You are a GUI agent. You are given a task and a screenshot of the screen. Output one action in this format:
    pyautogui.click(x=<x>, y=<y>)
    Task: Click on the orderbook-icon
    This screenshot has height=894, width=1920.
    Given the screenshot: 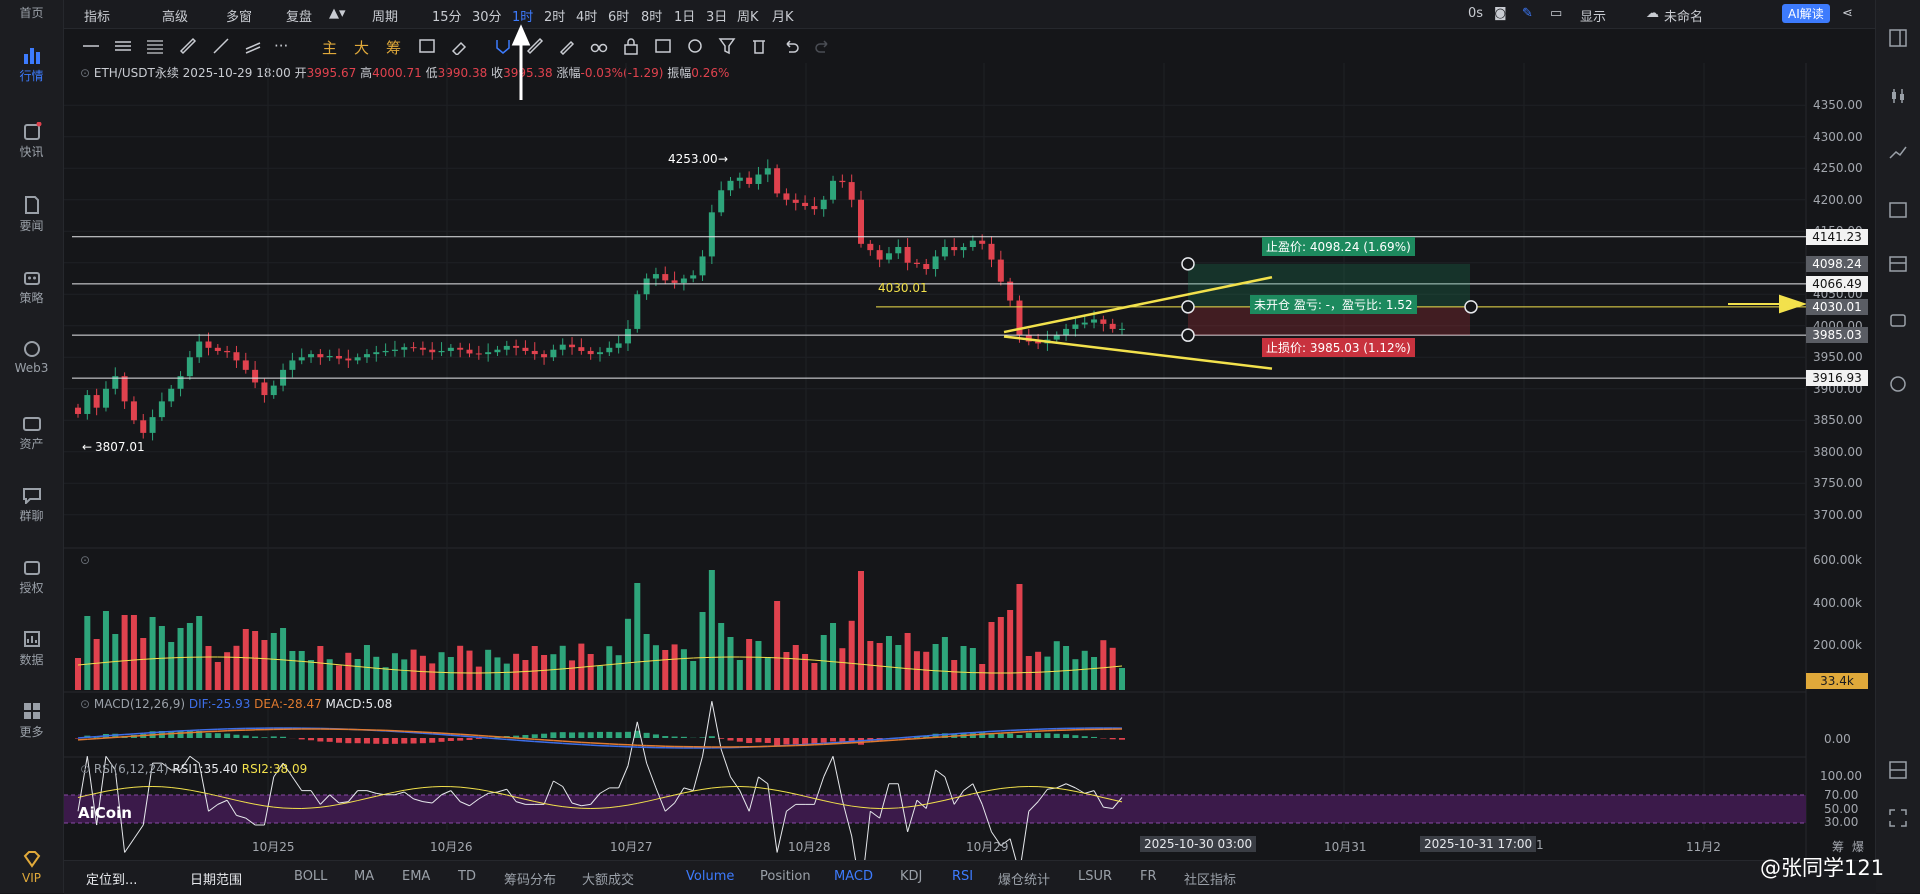 What is the action you would take?
    pyautogui.click(x=1898, y=264)
    